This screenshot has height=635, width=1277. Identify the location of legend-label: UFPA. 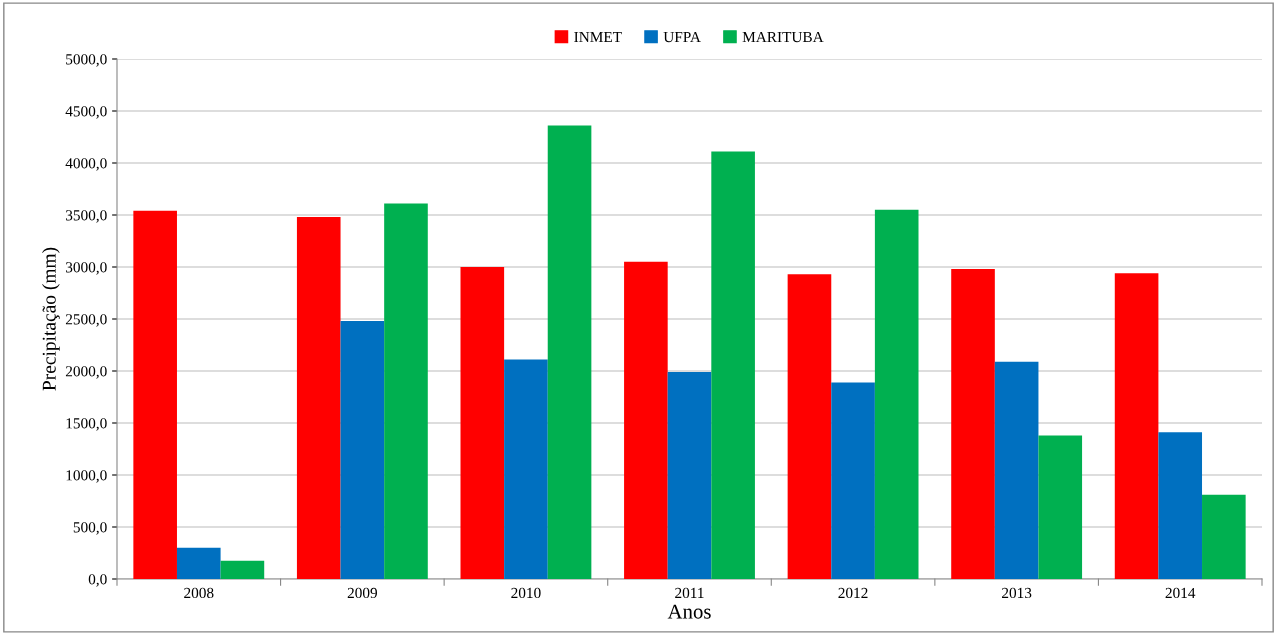
(682, 37).